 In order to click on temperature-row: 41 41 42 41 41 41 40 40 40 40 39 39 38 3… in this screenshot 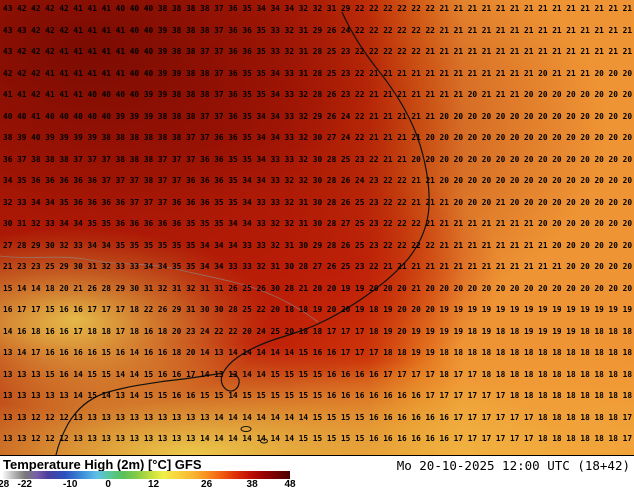, I will do `click(318, 94)`.